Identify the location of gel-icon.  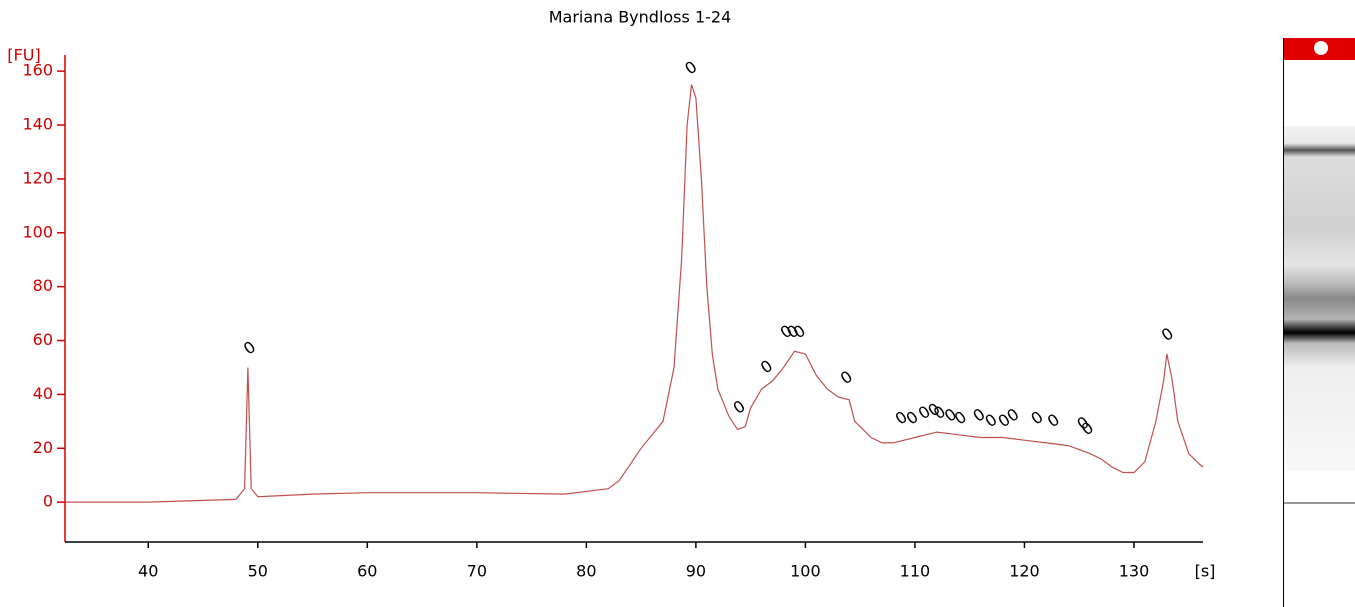
(1321, 48).